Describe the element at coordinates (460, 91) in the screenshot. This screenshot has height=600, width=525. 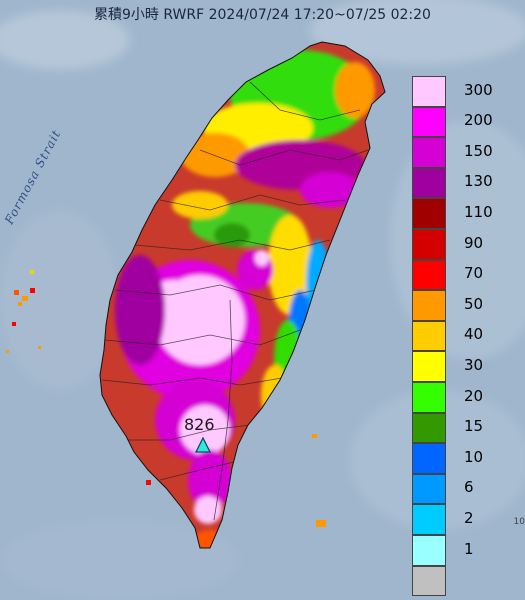
I see `legend-row: 300` at that location.